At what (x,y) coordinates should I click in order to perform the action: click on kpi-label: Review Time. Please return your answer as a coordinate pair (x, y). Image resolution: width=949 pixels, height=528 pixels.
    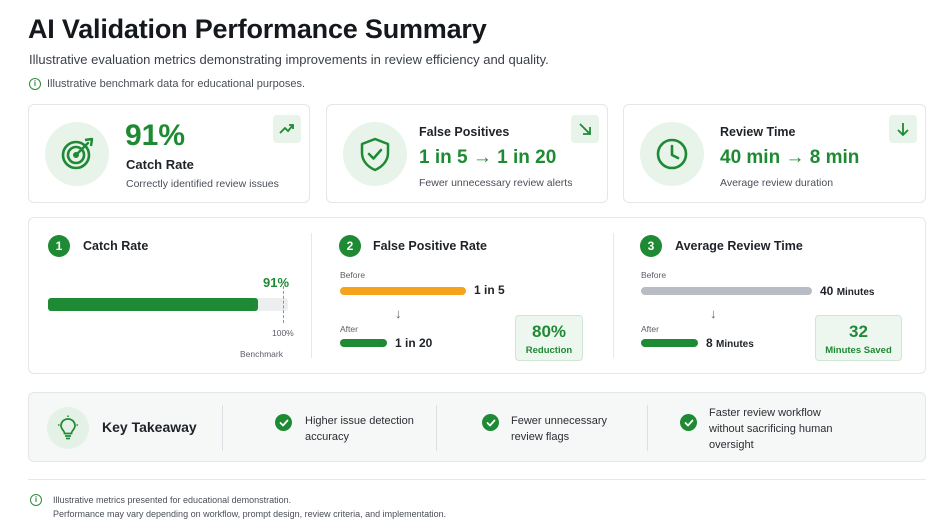
    Looking at the image, I should click on (758, 132).